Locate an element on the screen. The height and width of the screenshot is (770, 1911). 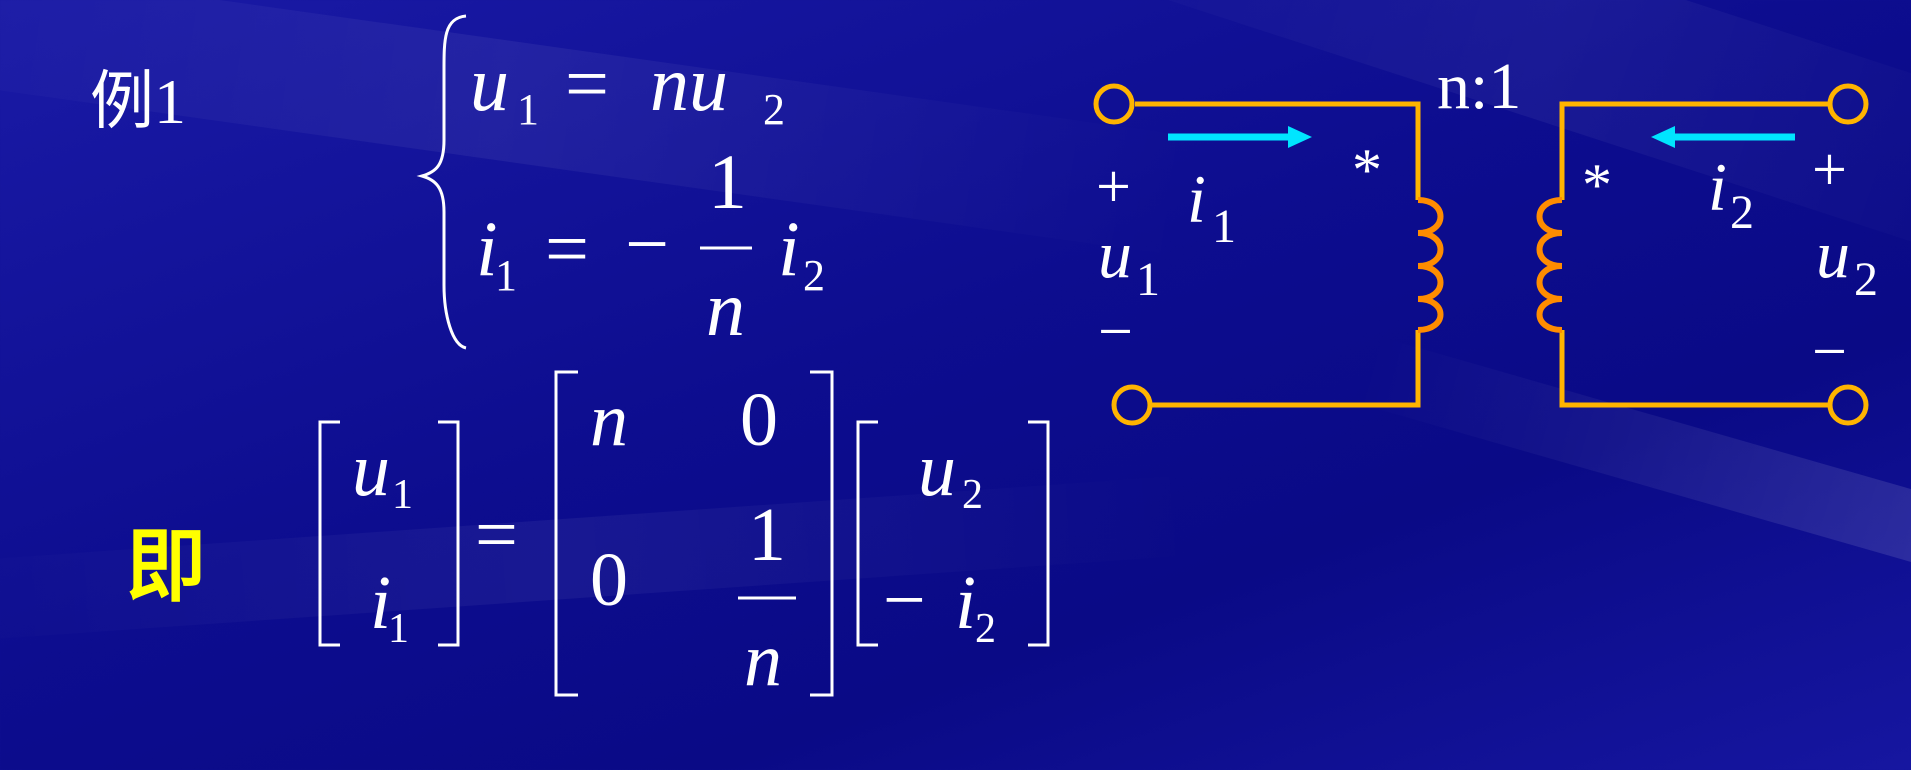
u2-label: u is located at coordinates (1833, 254).